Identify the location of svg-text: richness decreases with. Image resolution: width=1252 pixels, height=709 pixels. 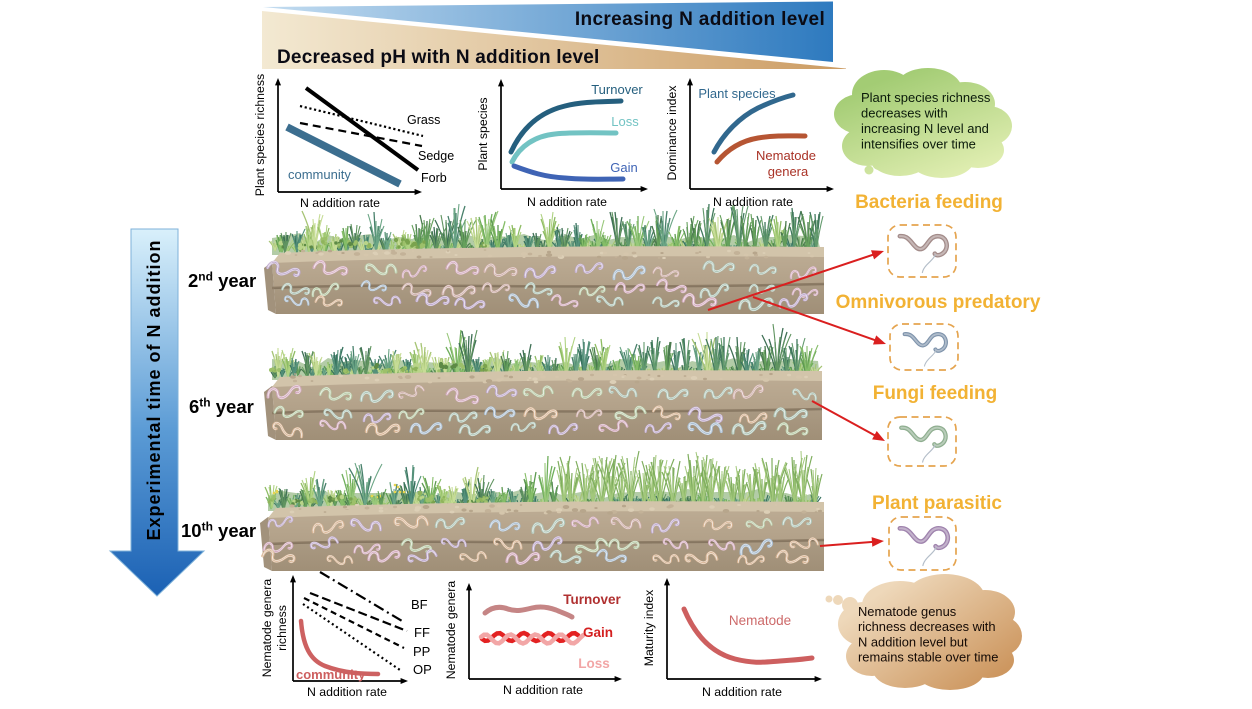
(927, 626).